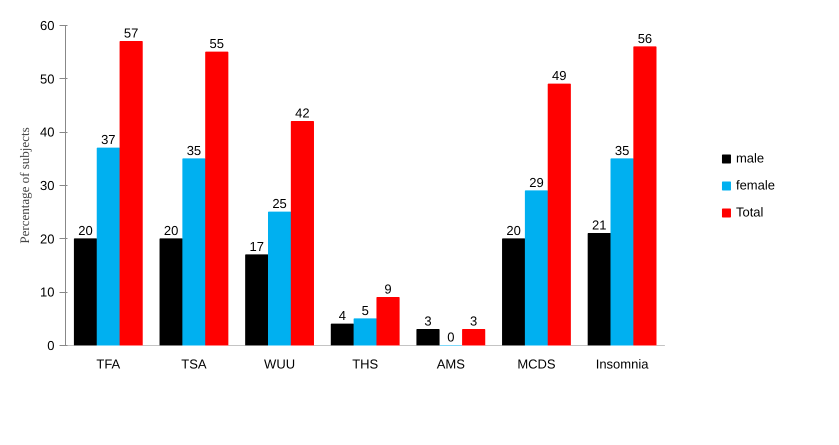 This screenshot has height=445, width=839. What do you see at coordinates (279, 204) in the screenshot?
I see `data-label: 25` at bounding box center [279, 204].